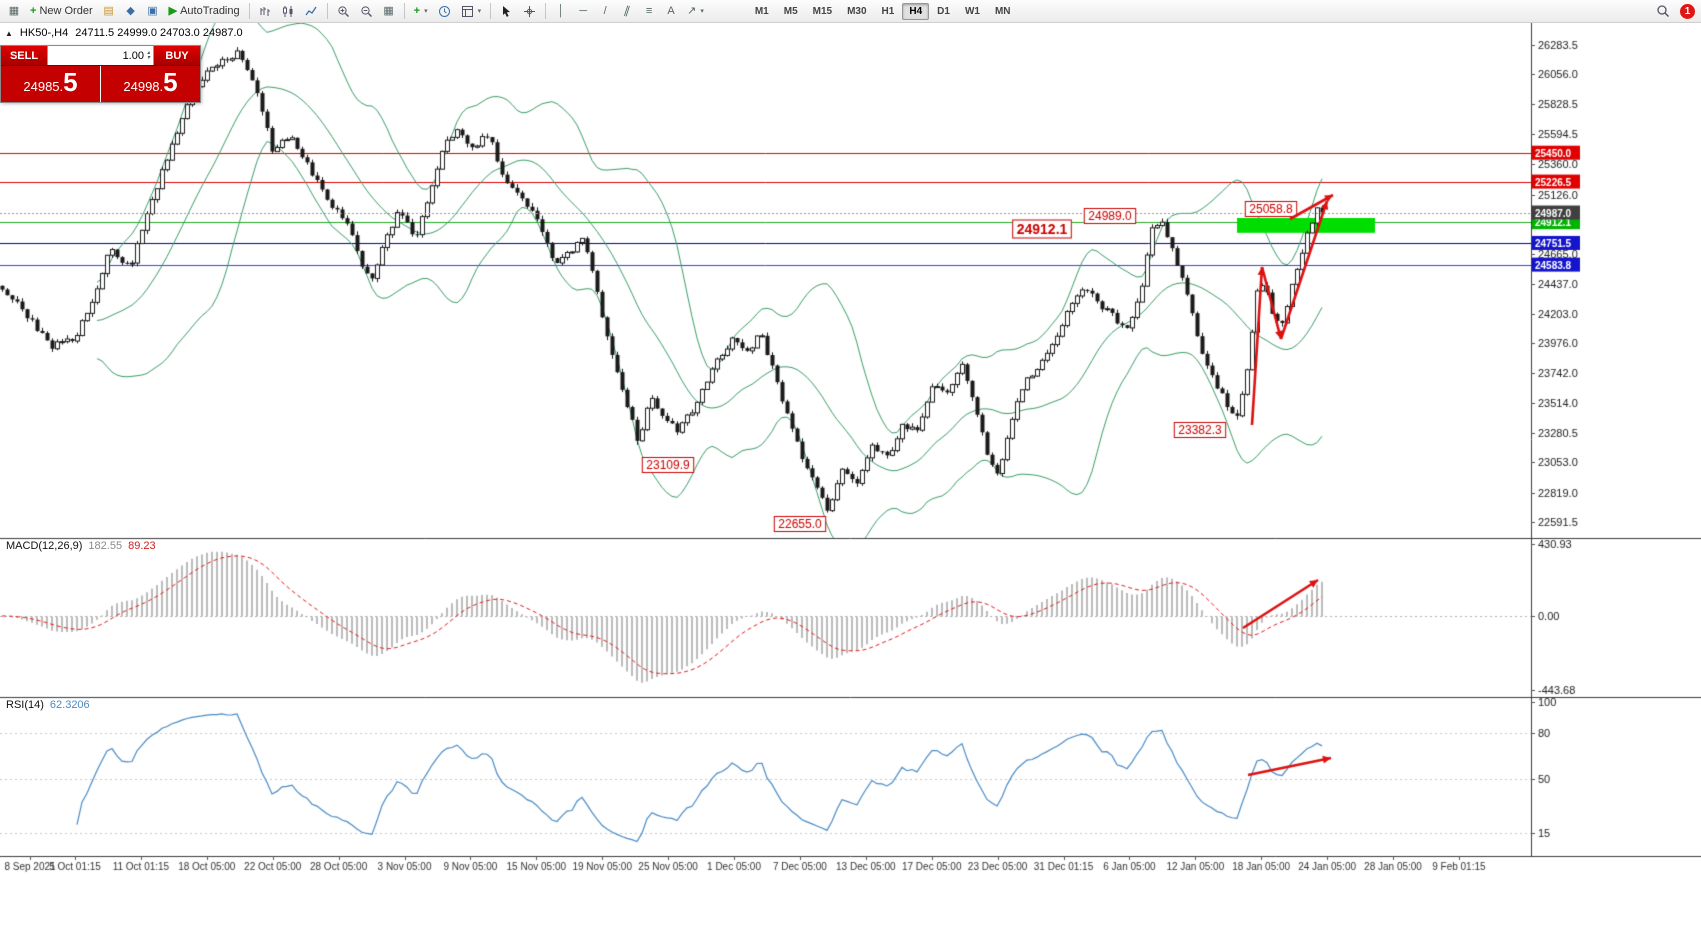 Image resolution: width=1701 pixels, height=947 pixels. I want to click on crosshair-icon, so click(530, 11).